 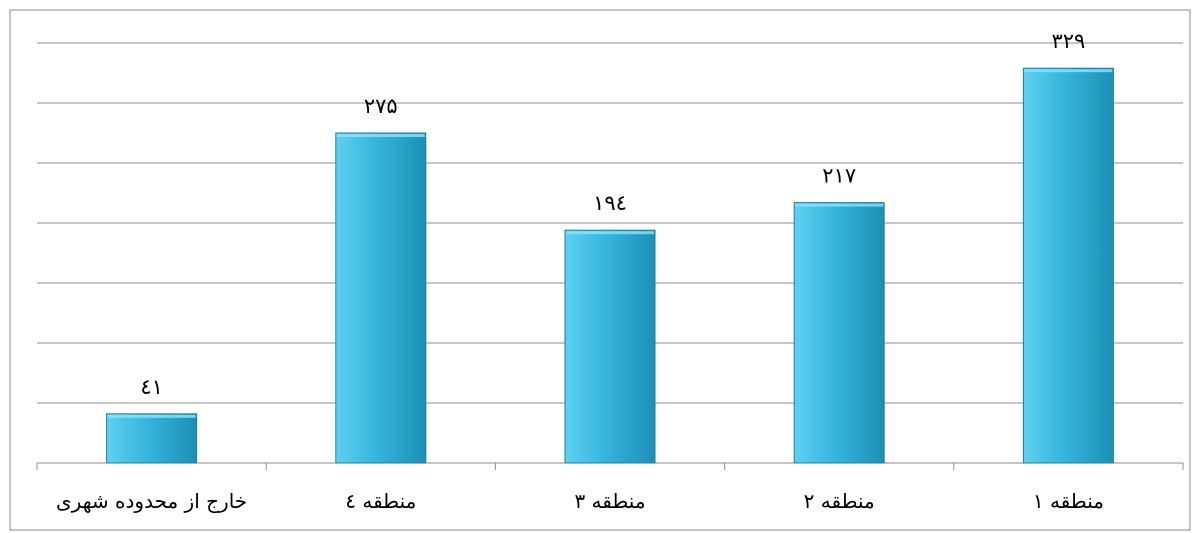 What do you see at coordinates (151, 501) in the screenshot?
I see `x-tick-label: خارج از محدوده شهری` at bounding box center [151, 501].